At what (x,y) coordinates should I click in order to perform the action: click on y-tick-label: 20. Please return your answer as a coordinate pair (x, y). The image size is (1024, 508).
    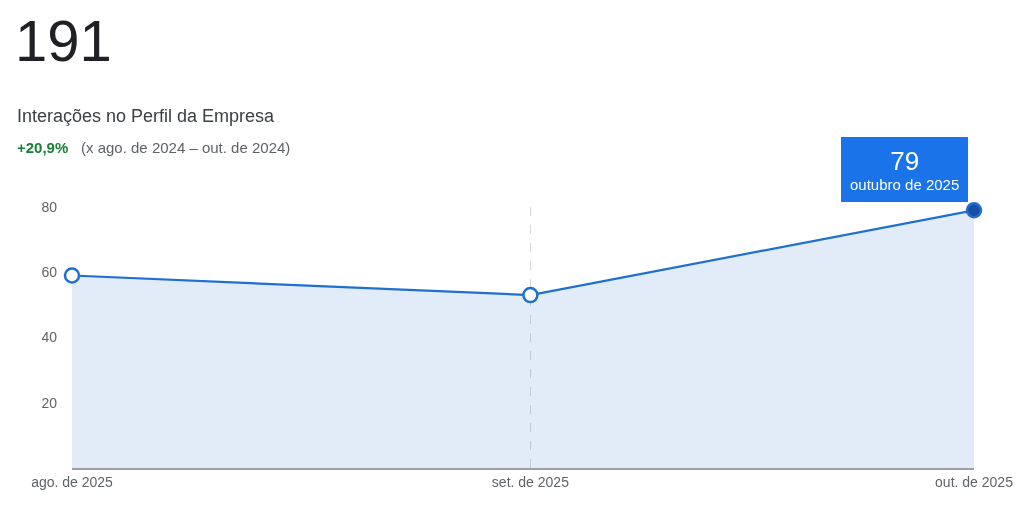
    Looking at the image, I should click on (49, 402).